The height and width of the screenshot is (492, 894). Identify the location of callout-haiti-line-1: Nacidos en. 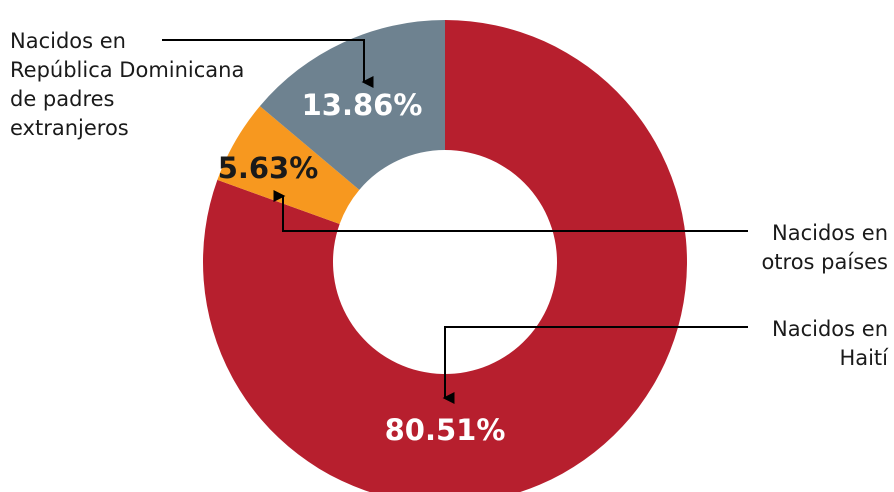
(830, 329).